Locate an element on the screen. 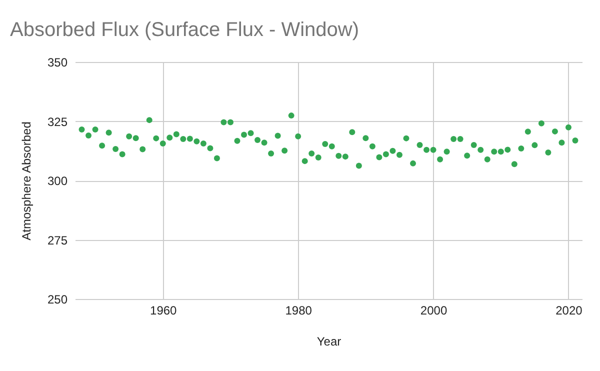 The height and width of the screenshot is (371, 600). x-tick-label: 2000 is located at coordinates (434, 311).